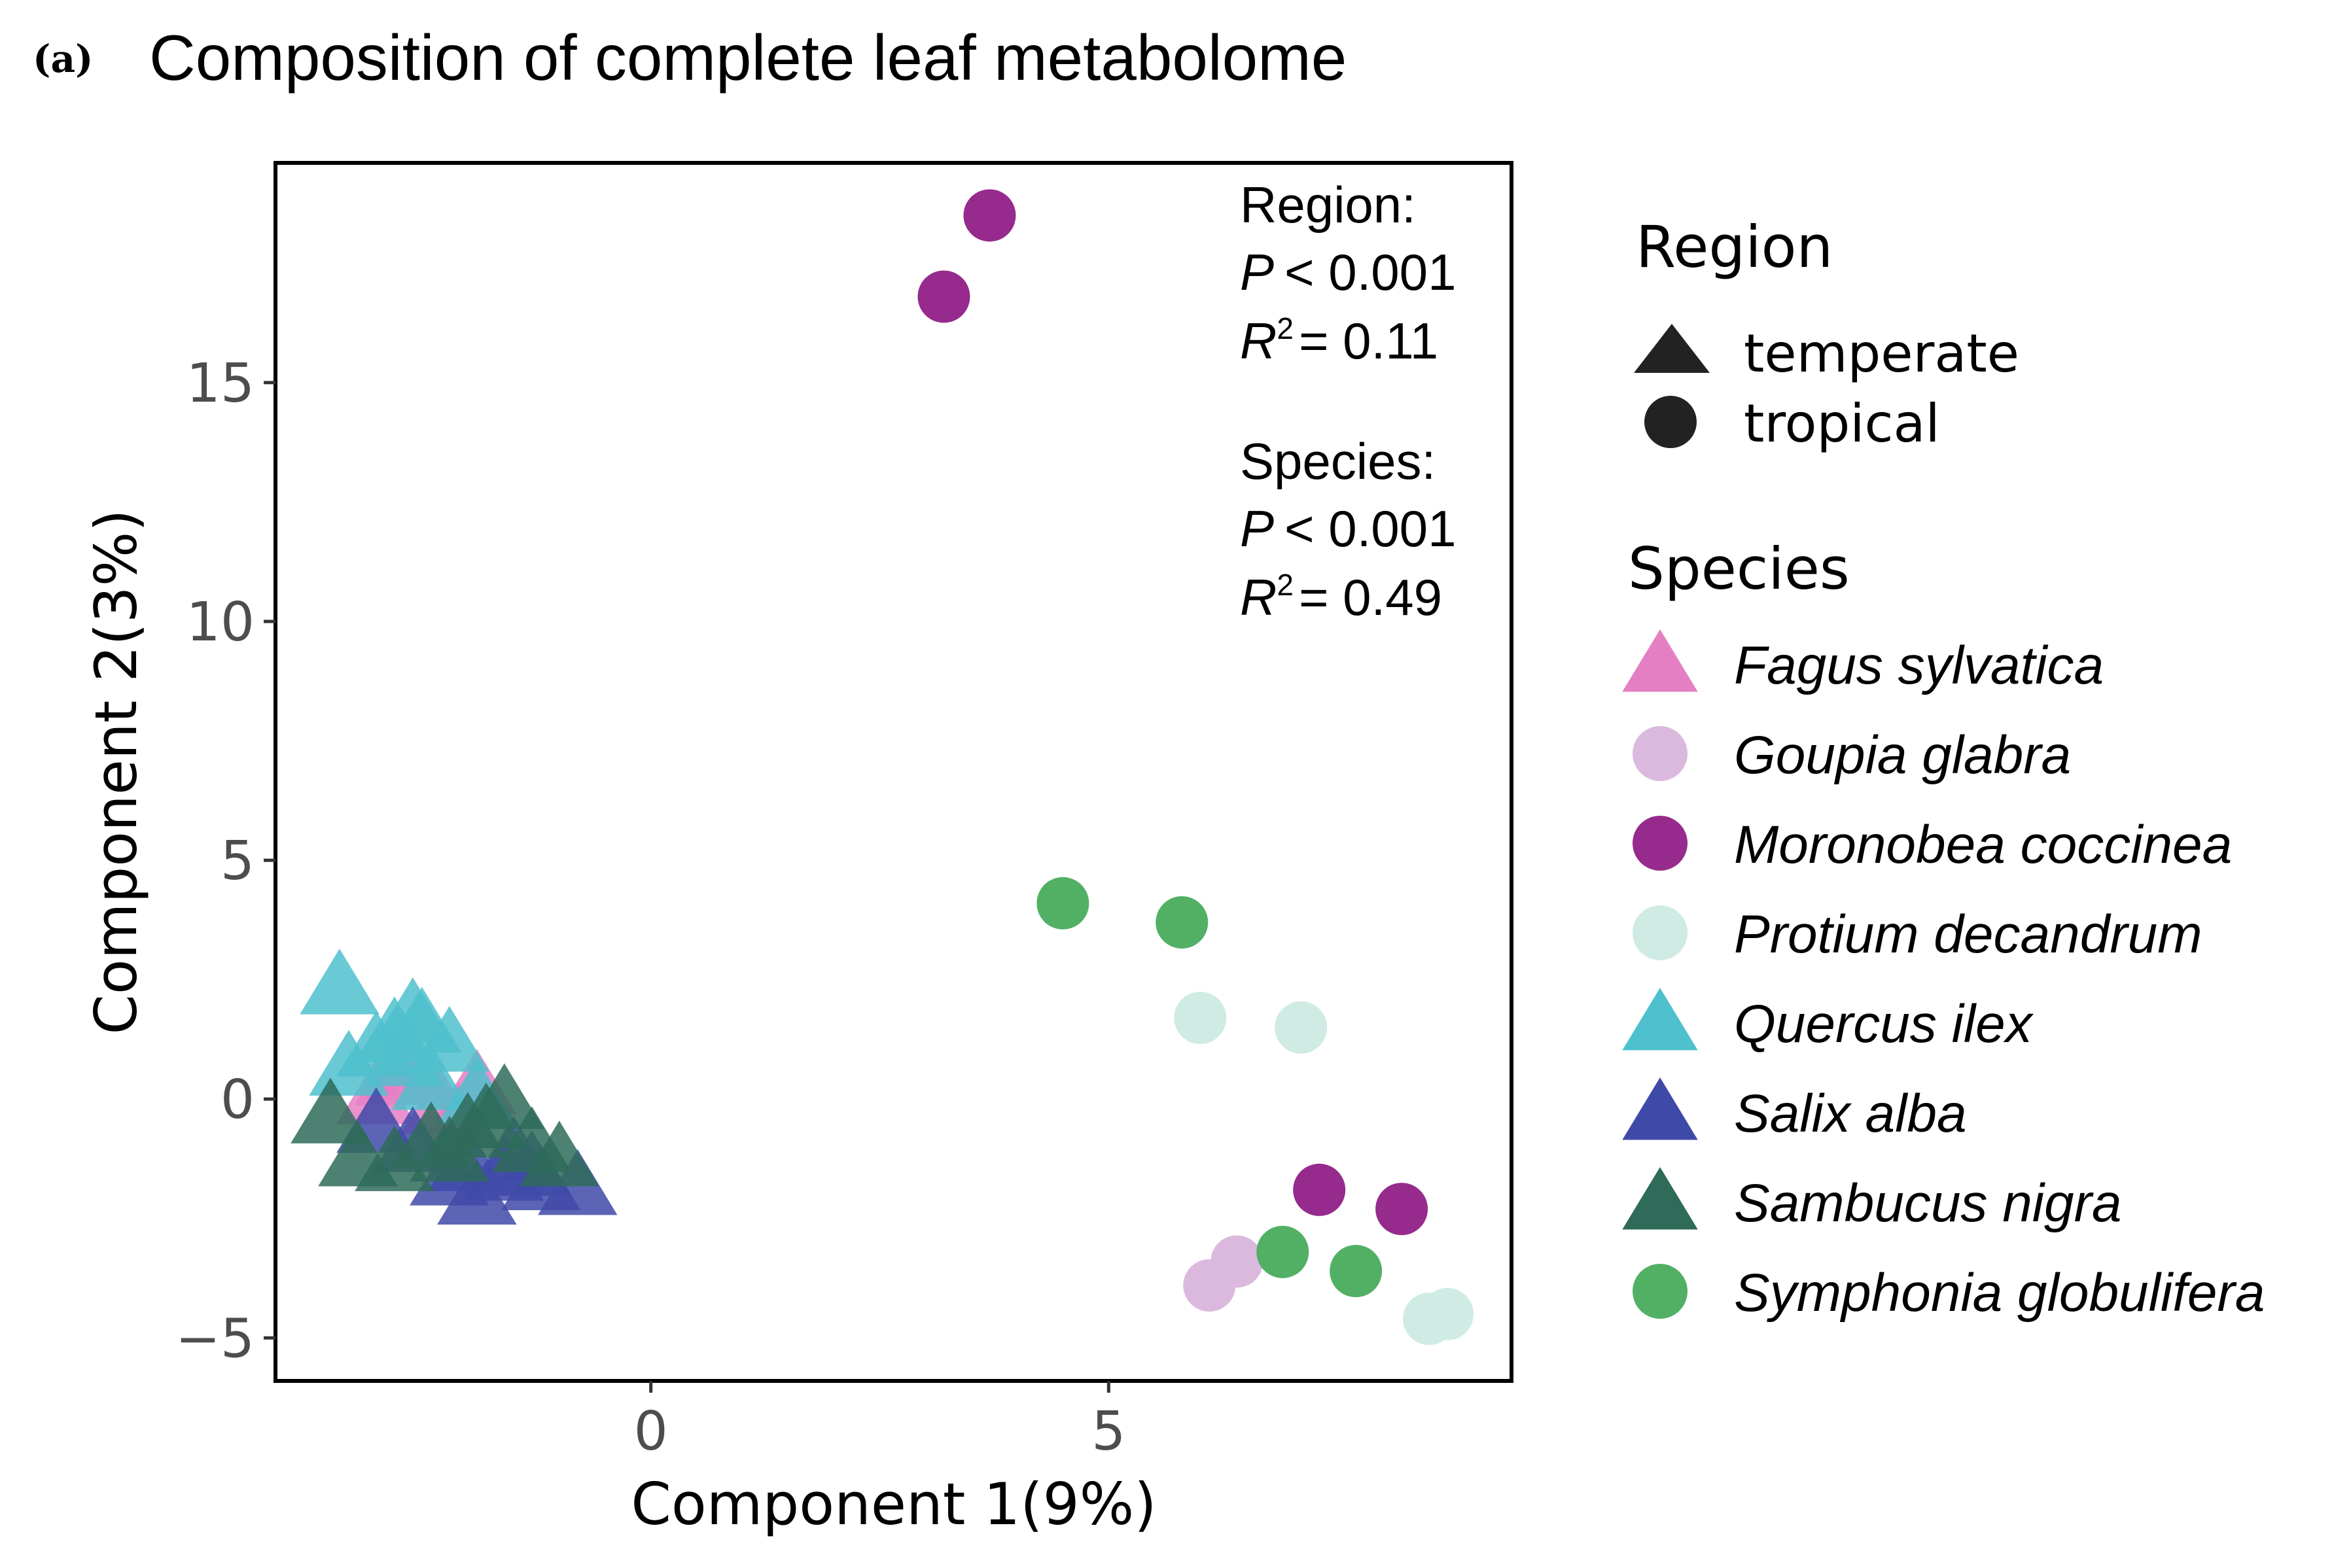 The image size is (2334, 1568). What do you see at coordinates (1739, 568) in the screenshot?
I see `species-legend-title: Species` at bounding box center [1739, 568].